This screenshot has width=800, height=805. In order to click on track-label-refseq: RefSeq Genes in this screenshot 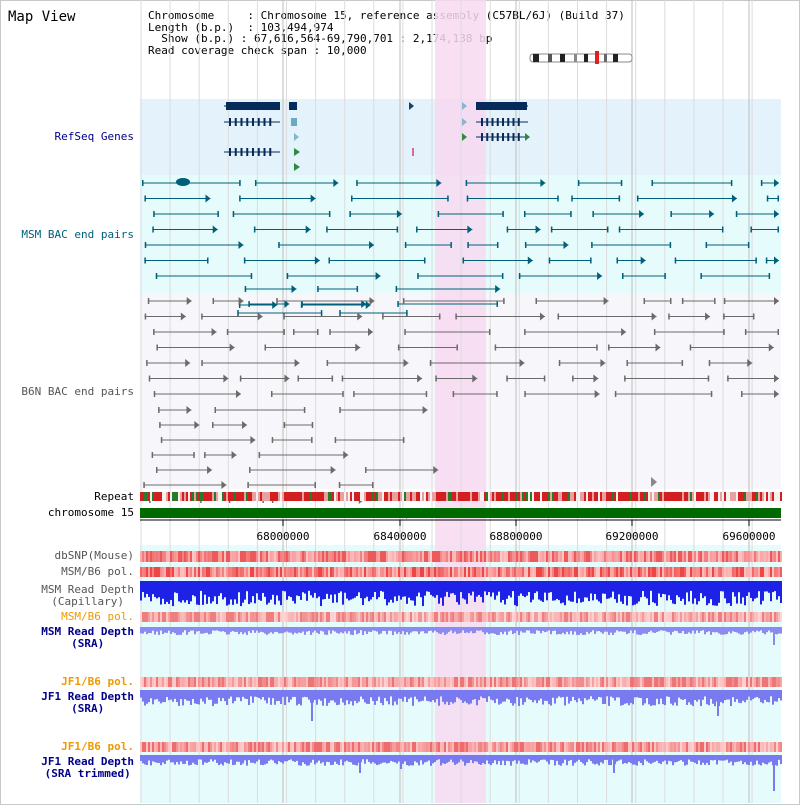, I will do `click(94, 136)`.